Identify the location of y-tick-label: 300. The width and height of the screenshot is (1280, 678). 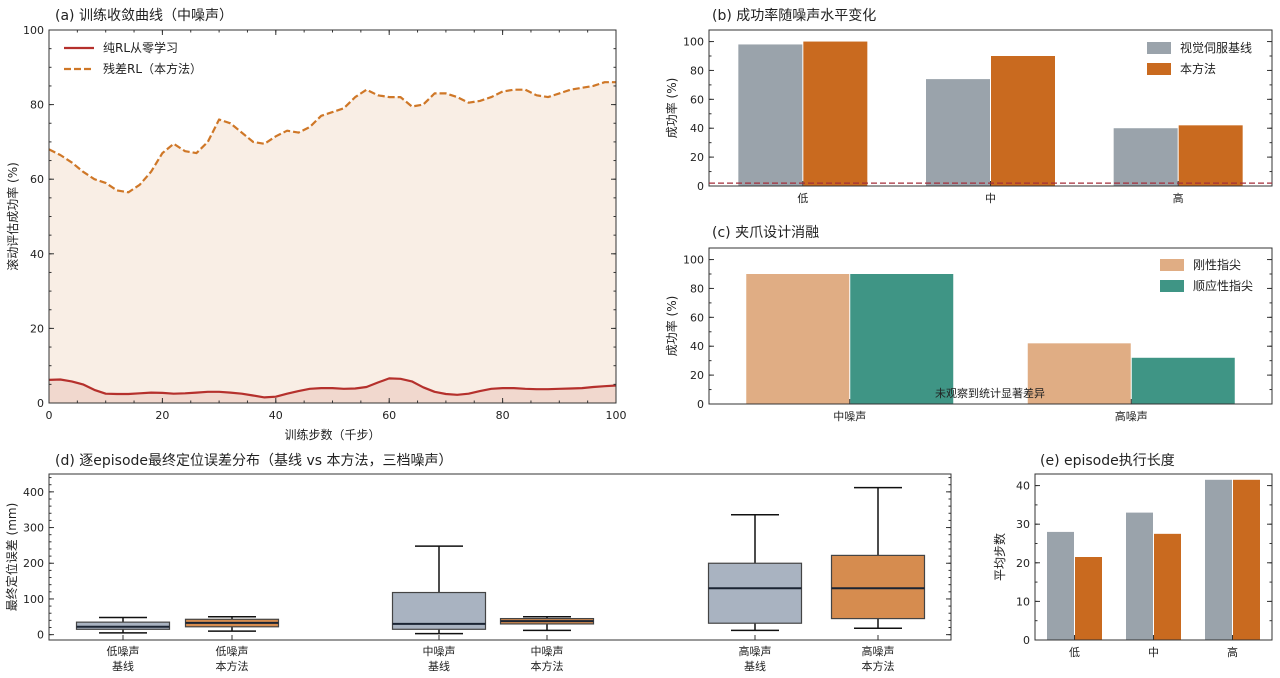
(33, 528).